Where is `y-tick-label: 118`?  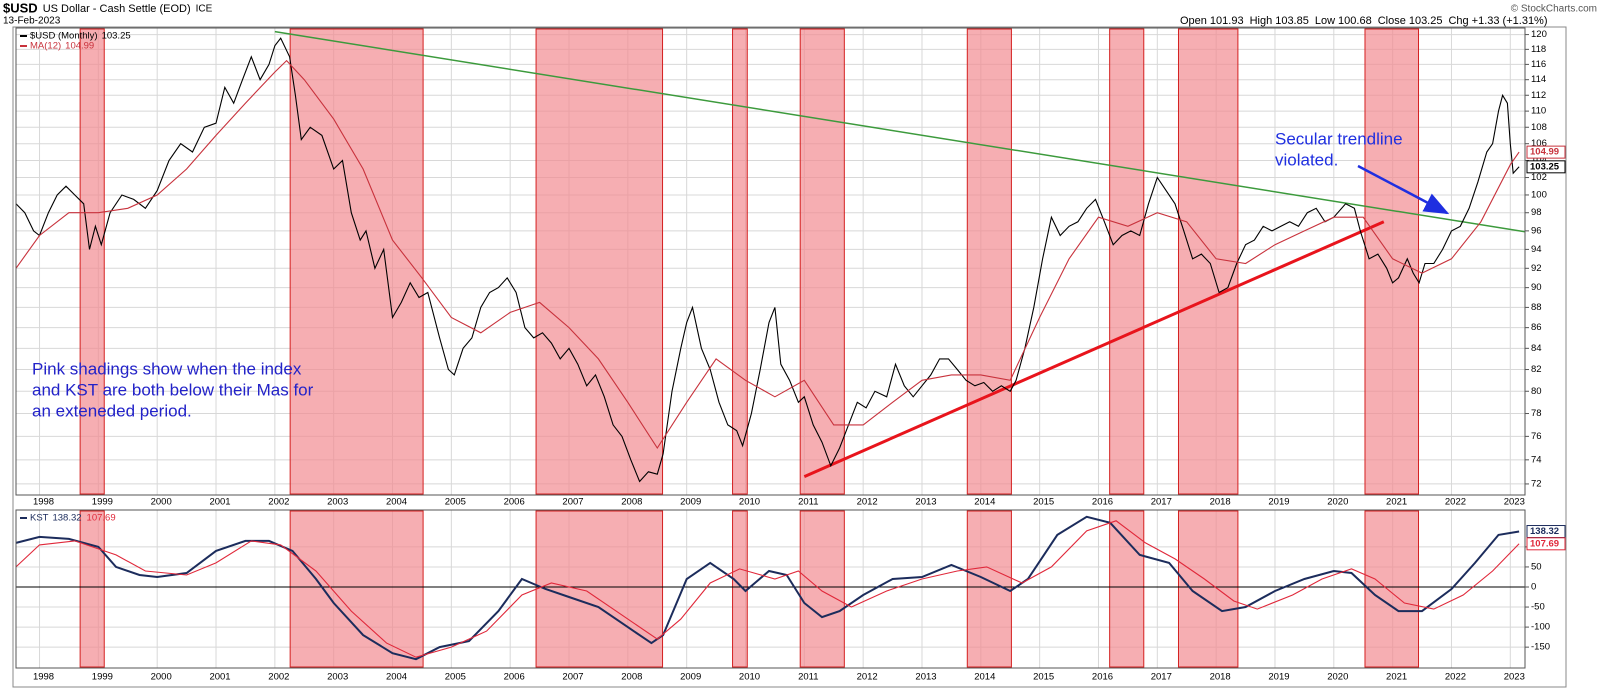
y-tick-label: 118 is located at coordinates (1538, 49).